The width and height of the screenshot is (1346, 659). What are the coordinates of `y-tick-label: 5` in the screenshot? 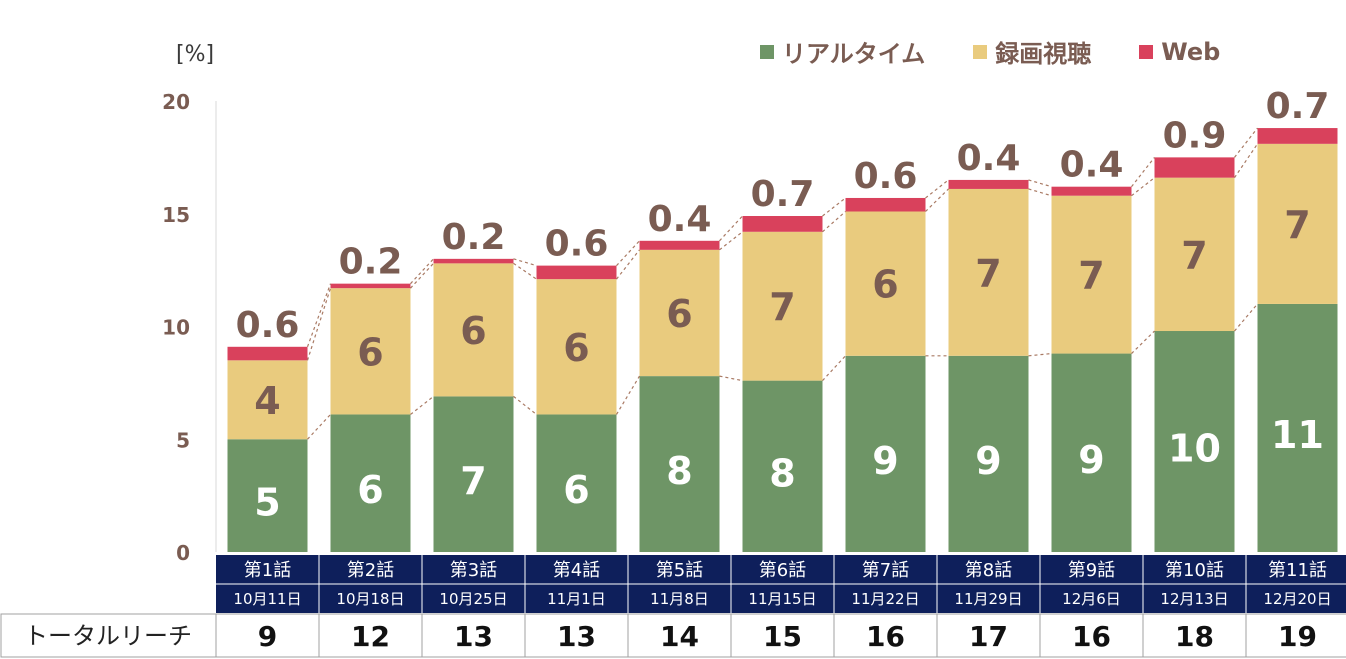 It's located at (183, 440).